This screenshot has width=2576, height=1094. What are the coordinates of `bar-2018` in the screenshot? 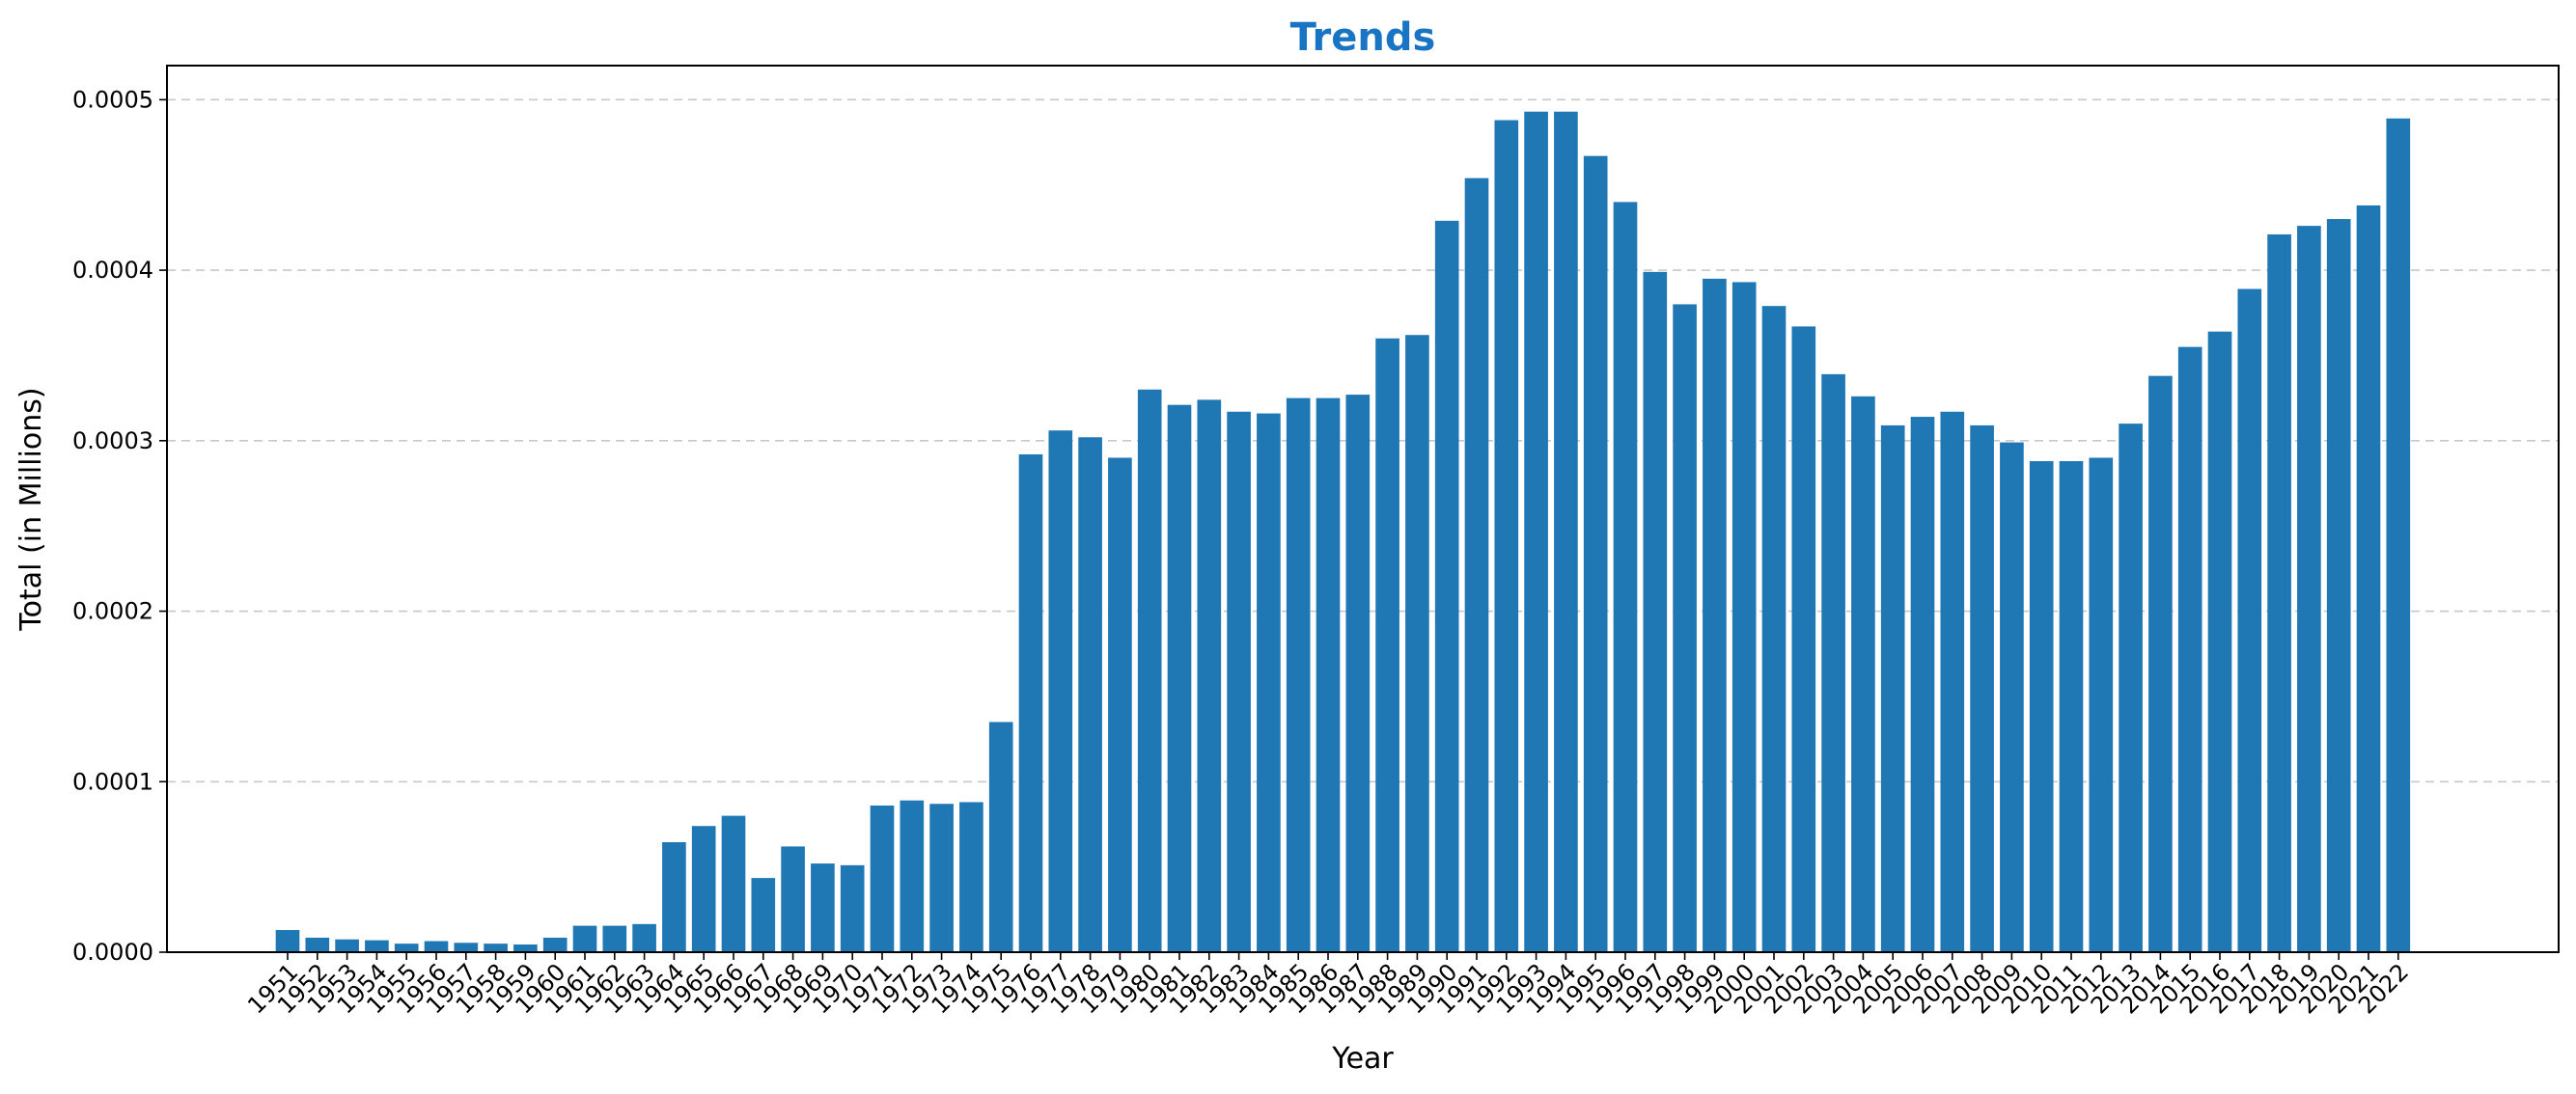 It's located at (2279, 593).